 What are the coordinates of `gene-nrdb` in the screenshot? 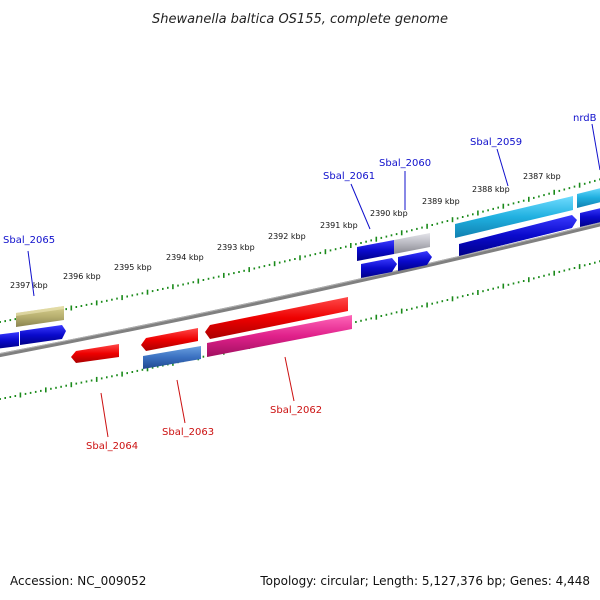 It's located at (588, 207).